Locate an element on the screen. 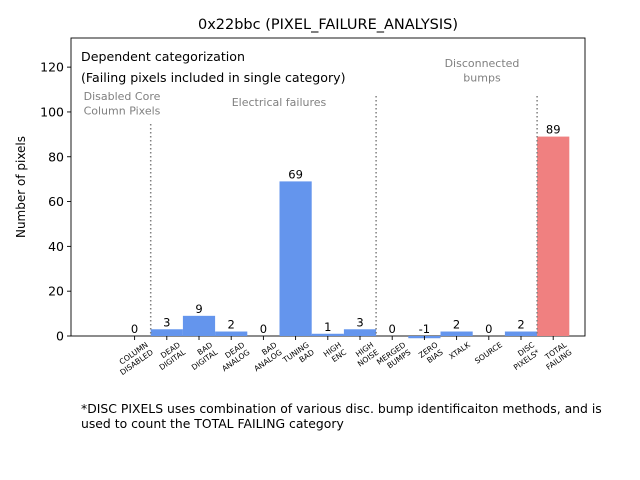 The width and height of the screenshot is (640, 480). x-tick-label: DISCPIXELS* is located at coordinates (524, 356).